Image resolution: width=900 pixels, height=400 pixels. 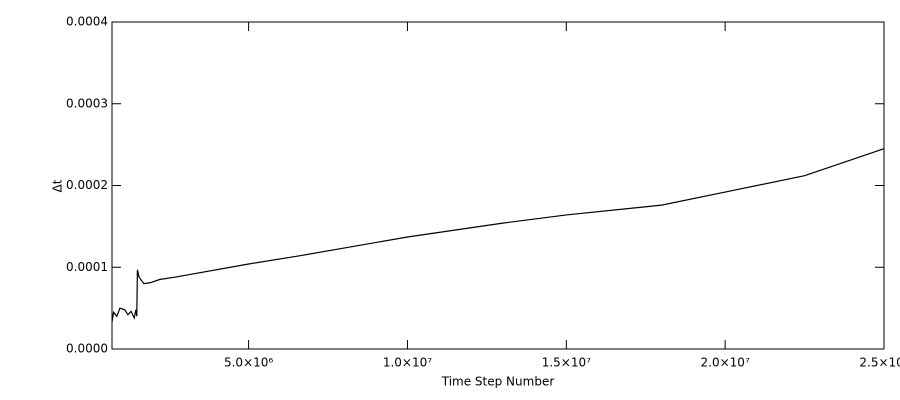 I want to click on y-tick-label: 0.0002, so click(x=87, y=185).